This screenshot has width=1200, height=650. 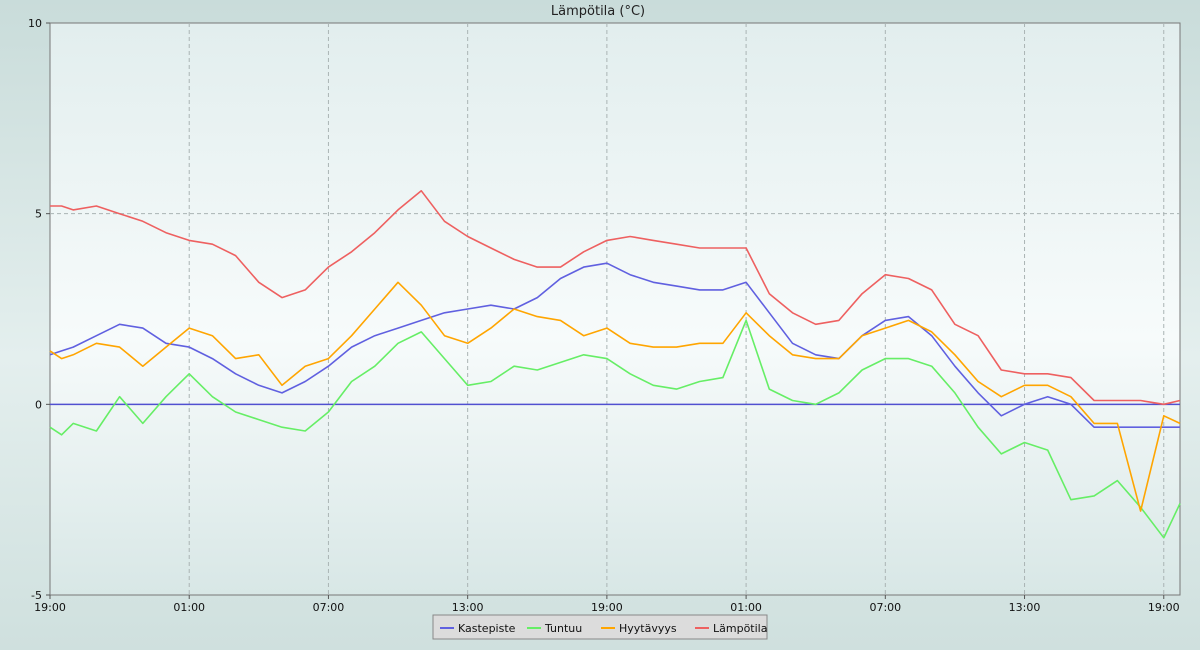 I want to click on x-tick-label-4: 19:00, so click(x=607, y=607).